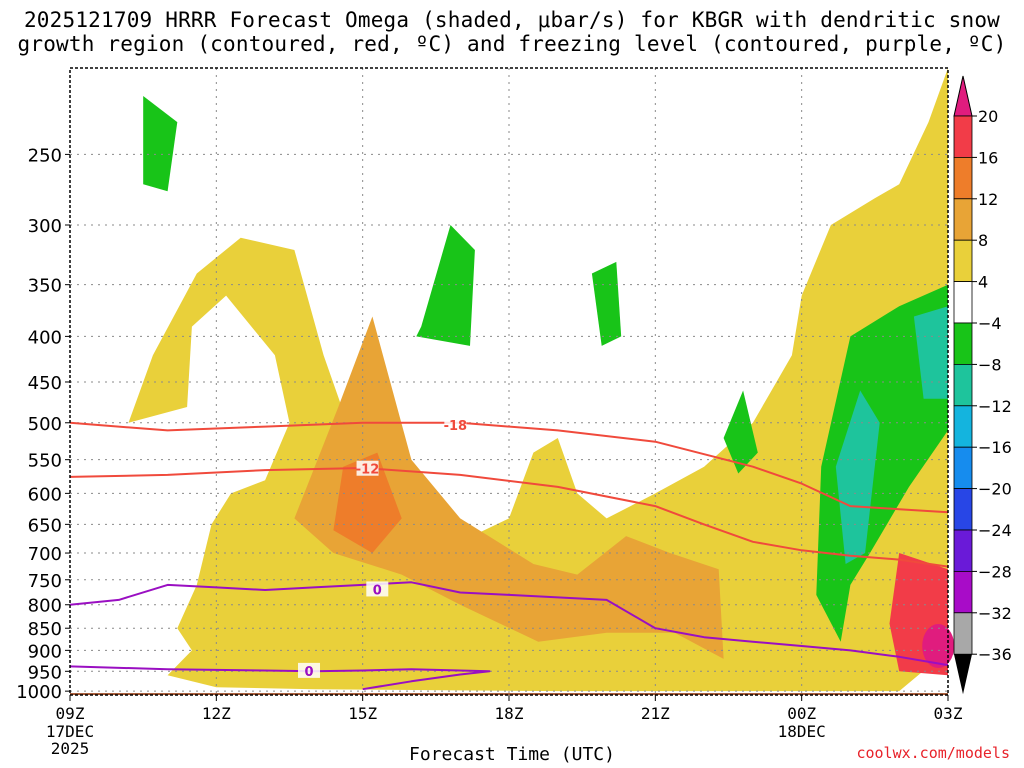 The height and width of the screenshot is (768, 1024). What do you see at coordinates (988, 199) in the screenshot?
I see `colorbar-label-2: 12` at bounding box center [988, 199].